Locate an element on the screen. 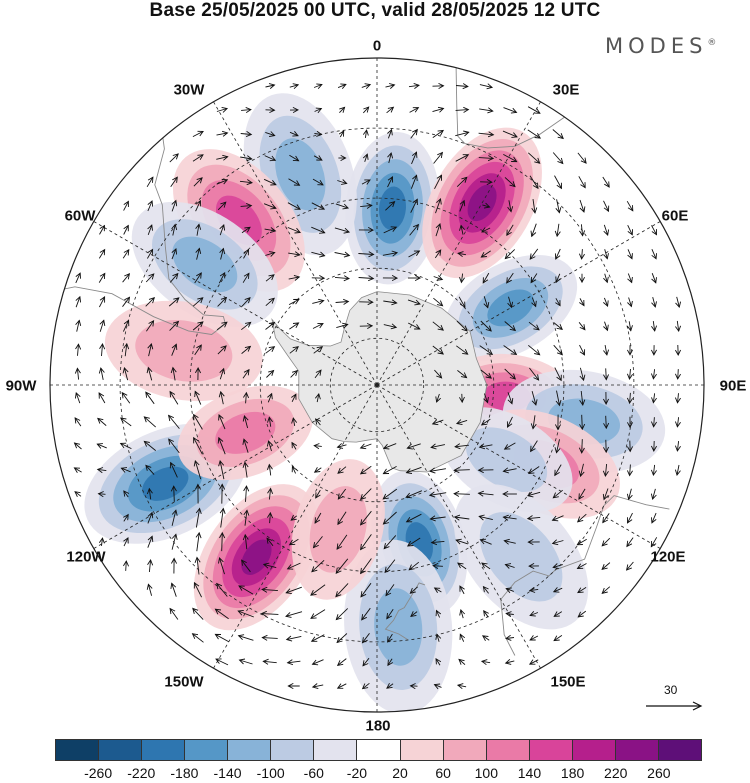 This screenshot has height=783, width=750. colorbar-tick-label: -260 is located at coordinates (98, 773).